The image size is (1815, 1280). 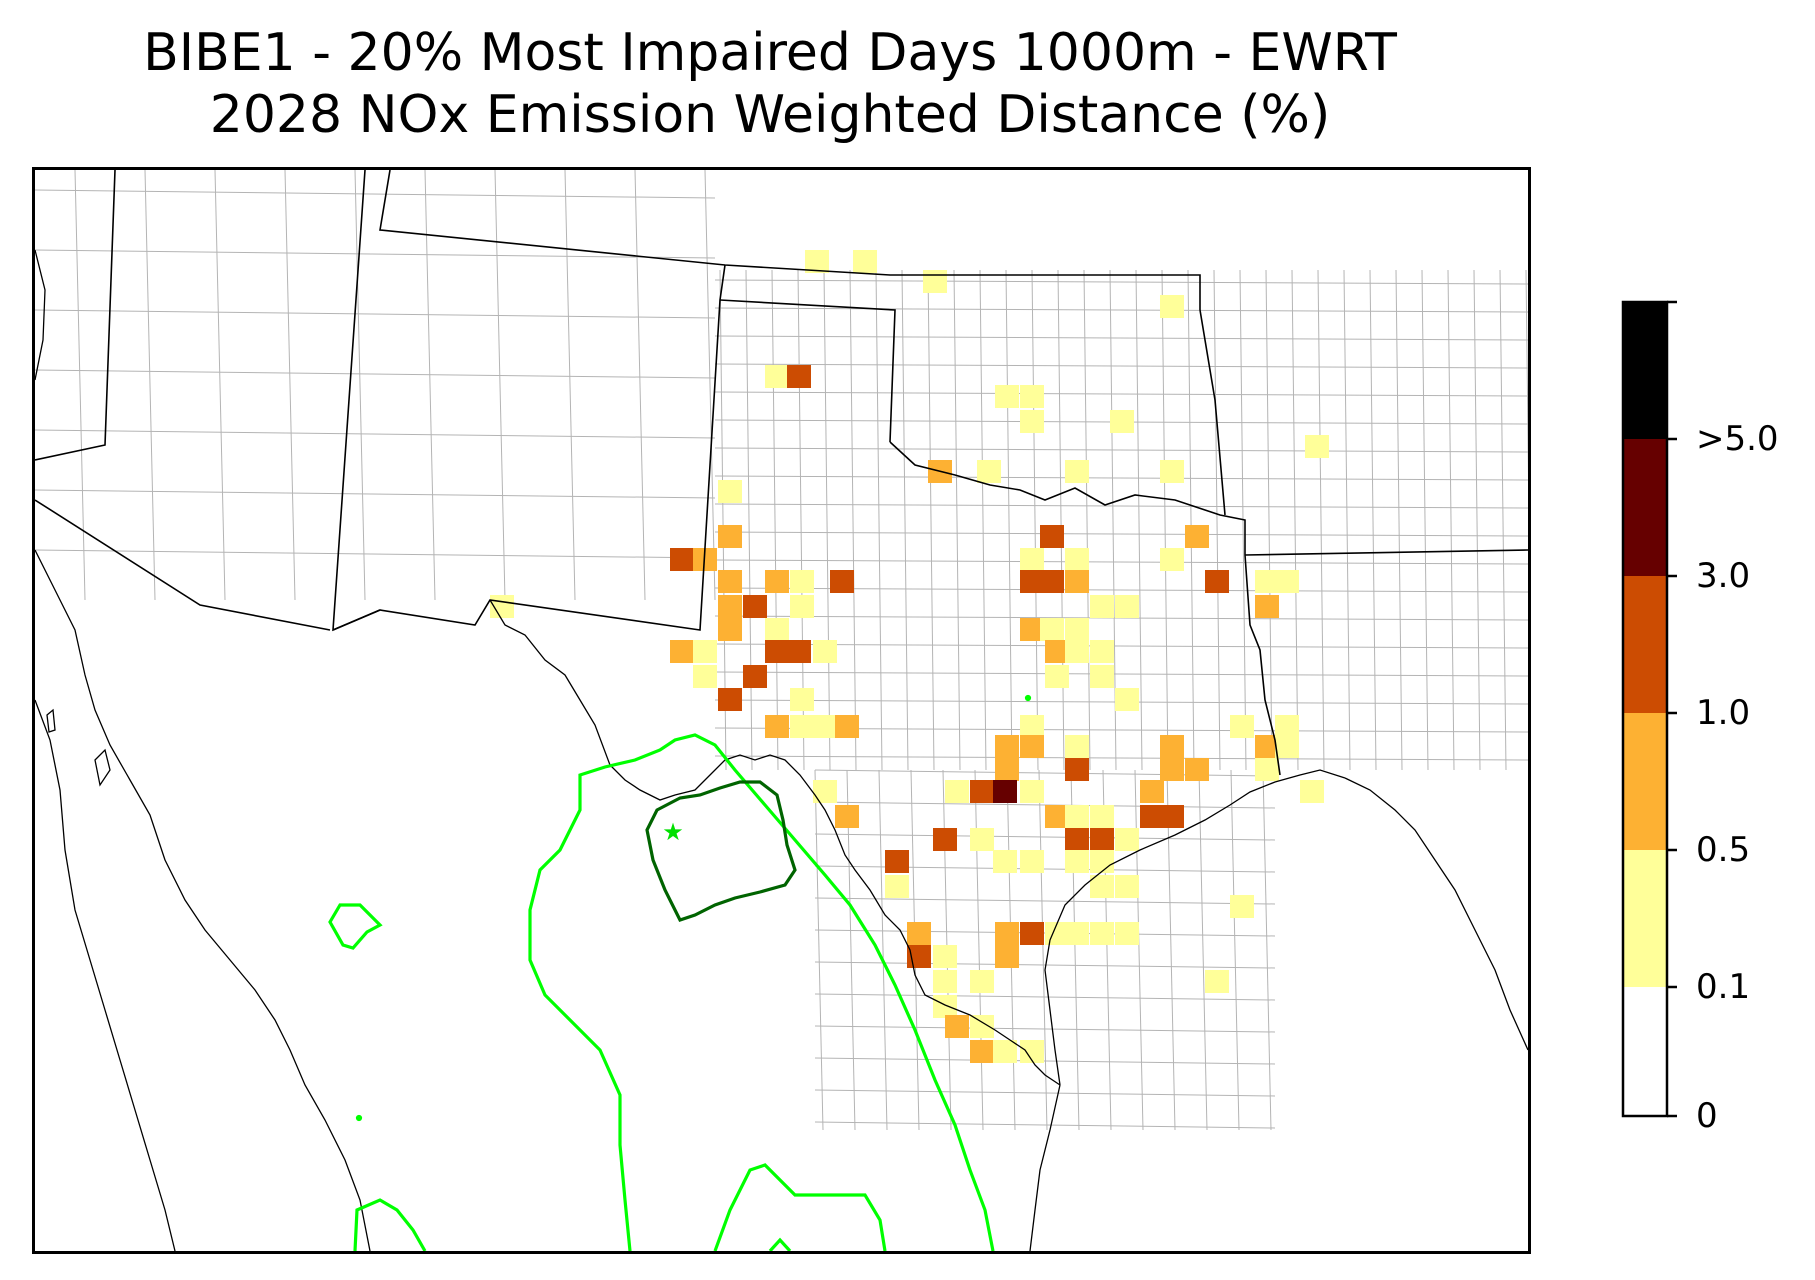 What do you see at coordinates (1737, 439) in the screenshot?
I see `colorbar-tick-gt5: >5.0` at bounding box center [1737, 439].